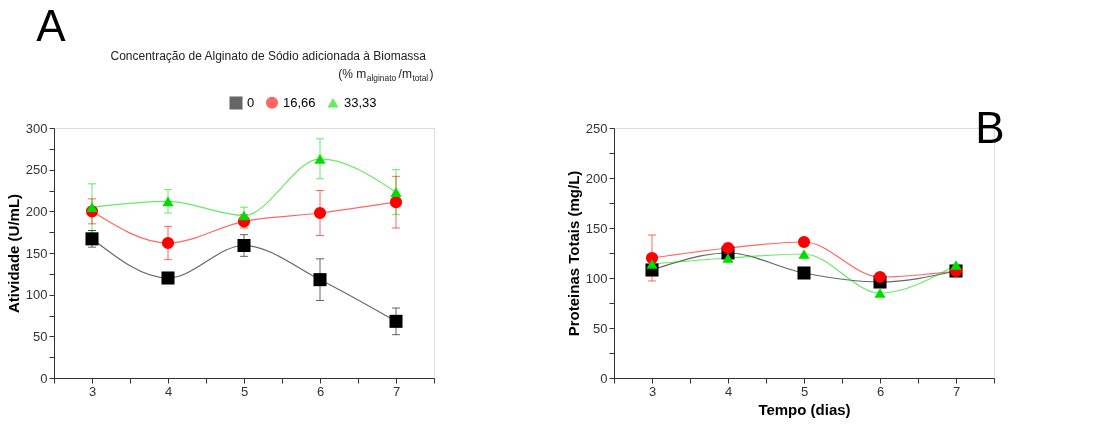 This screenshot has height=441, width=1097. What do you see at coordinates (990, 127) in the screenshot?
I see `chart-title: B` at bounding box center [990, 127].